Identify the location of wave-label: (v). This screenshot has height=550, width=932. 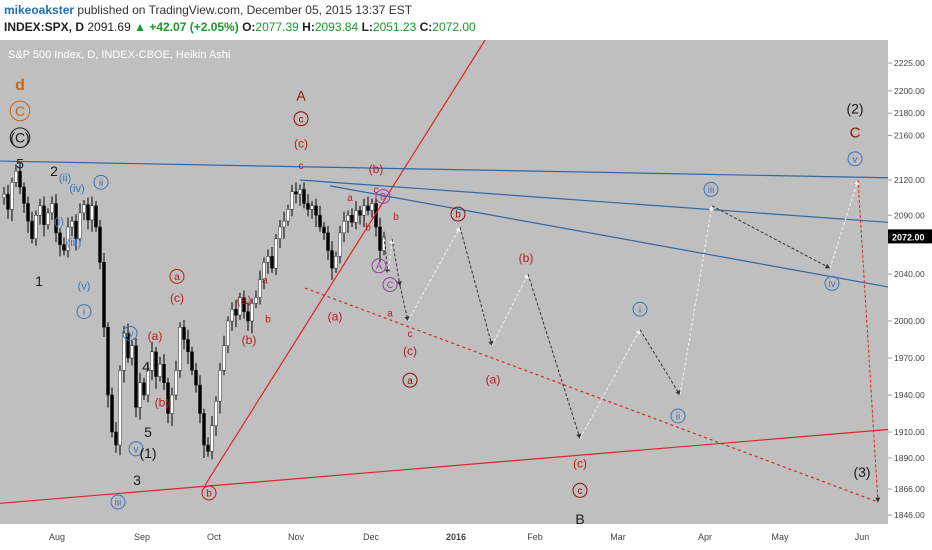
(84, 287).